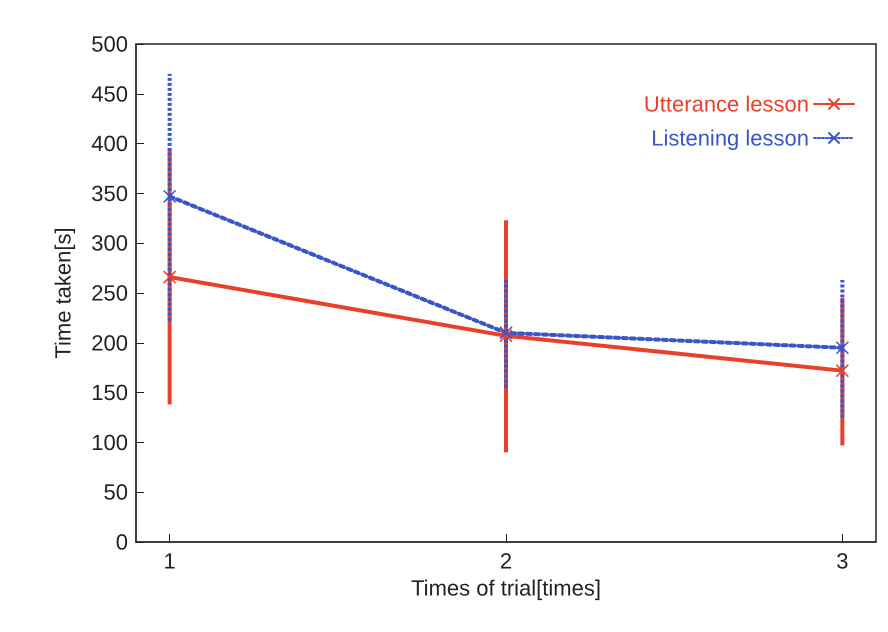  What do you see at coordinates (109, 442) in the screenshot?
I see `y-tick-label: 100` at bounding box center [109, 442].